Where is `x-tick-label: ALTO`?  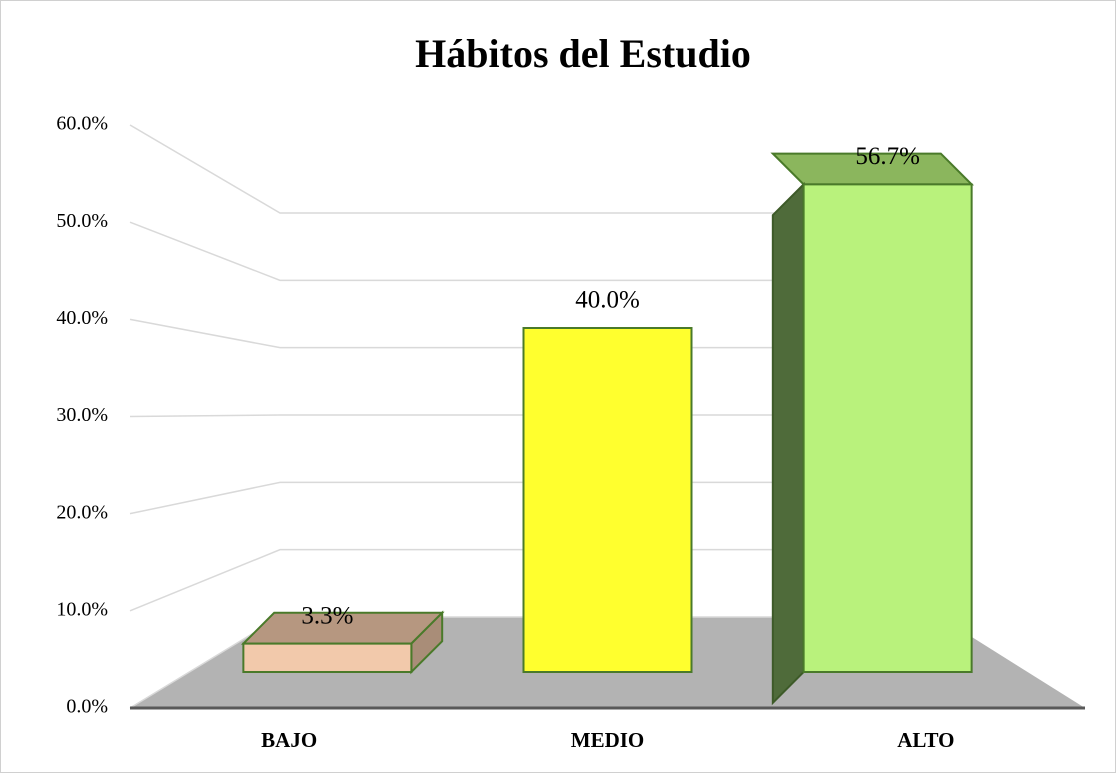 x-tick-label: ALTO is located at coordinates (925, 740).